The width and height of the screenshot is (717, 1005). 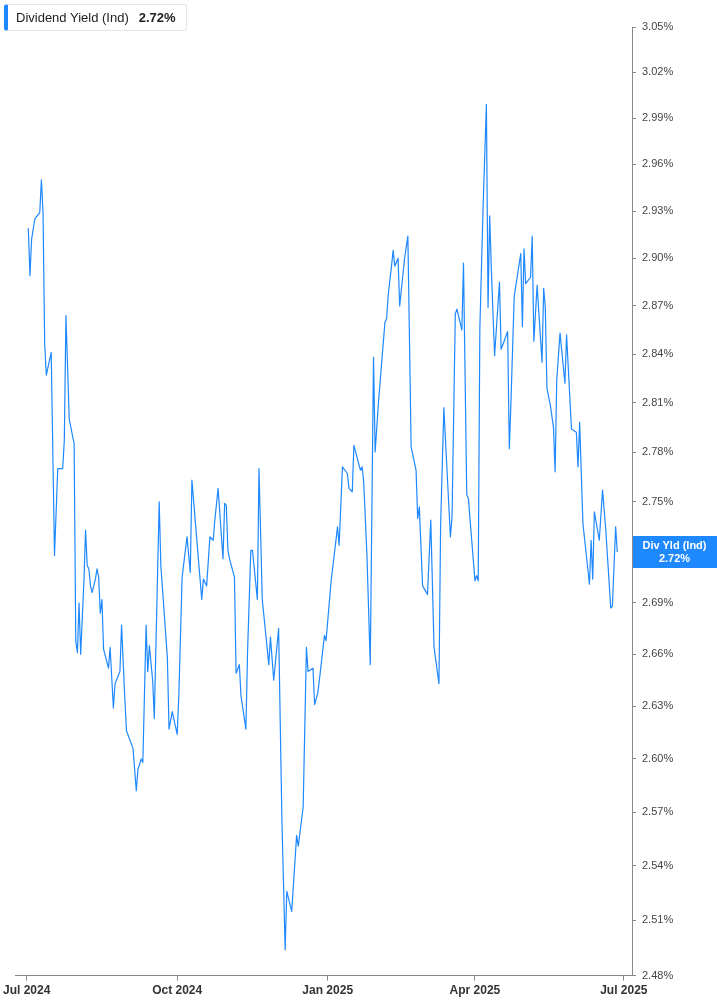 I want to click on y-tick-label: 2.57%, so click(x=658, y=811).